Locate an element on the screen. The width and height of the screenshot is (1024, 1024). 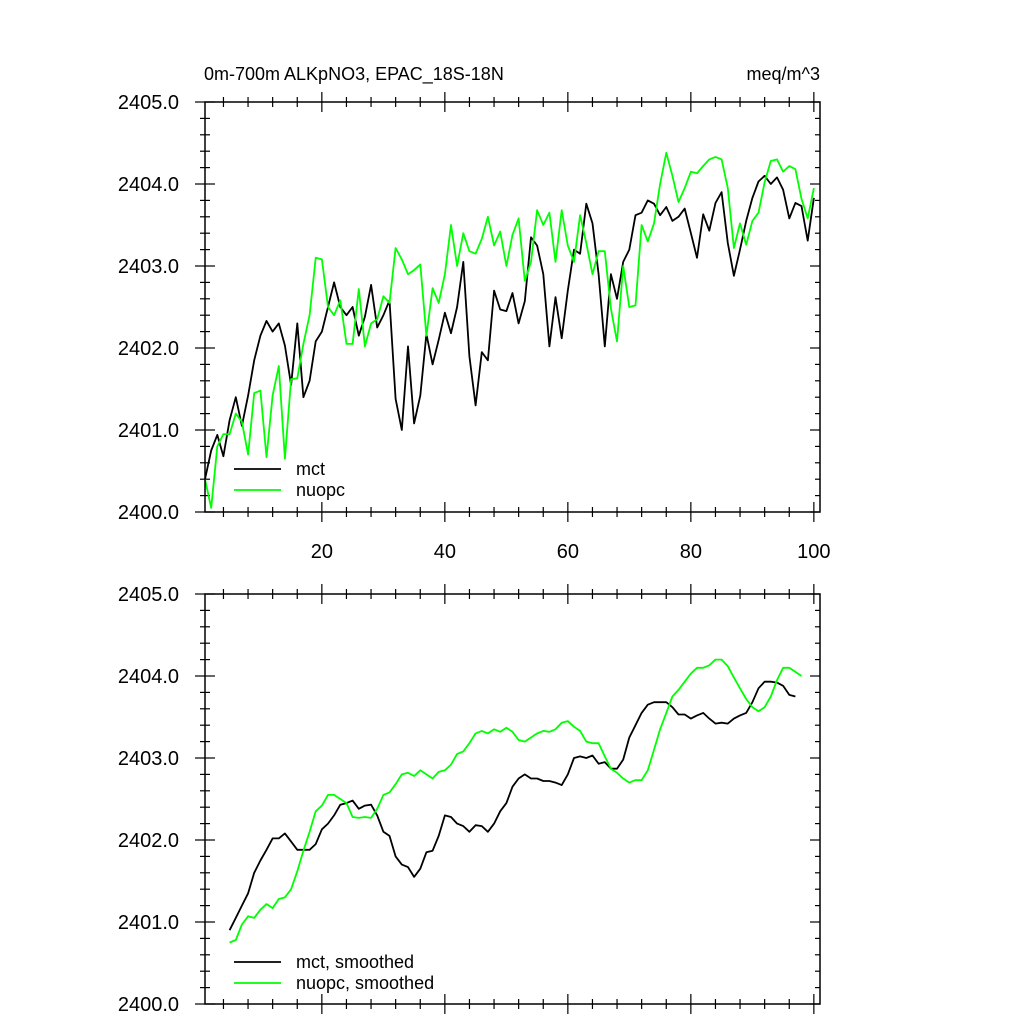
x-tick-label: 20 is located at coordinates (322, 552).